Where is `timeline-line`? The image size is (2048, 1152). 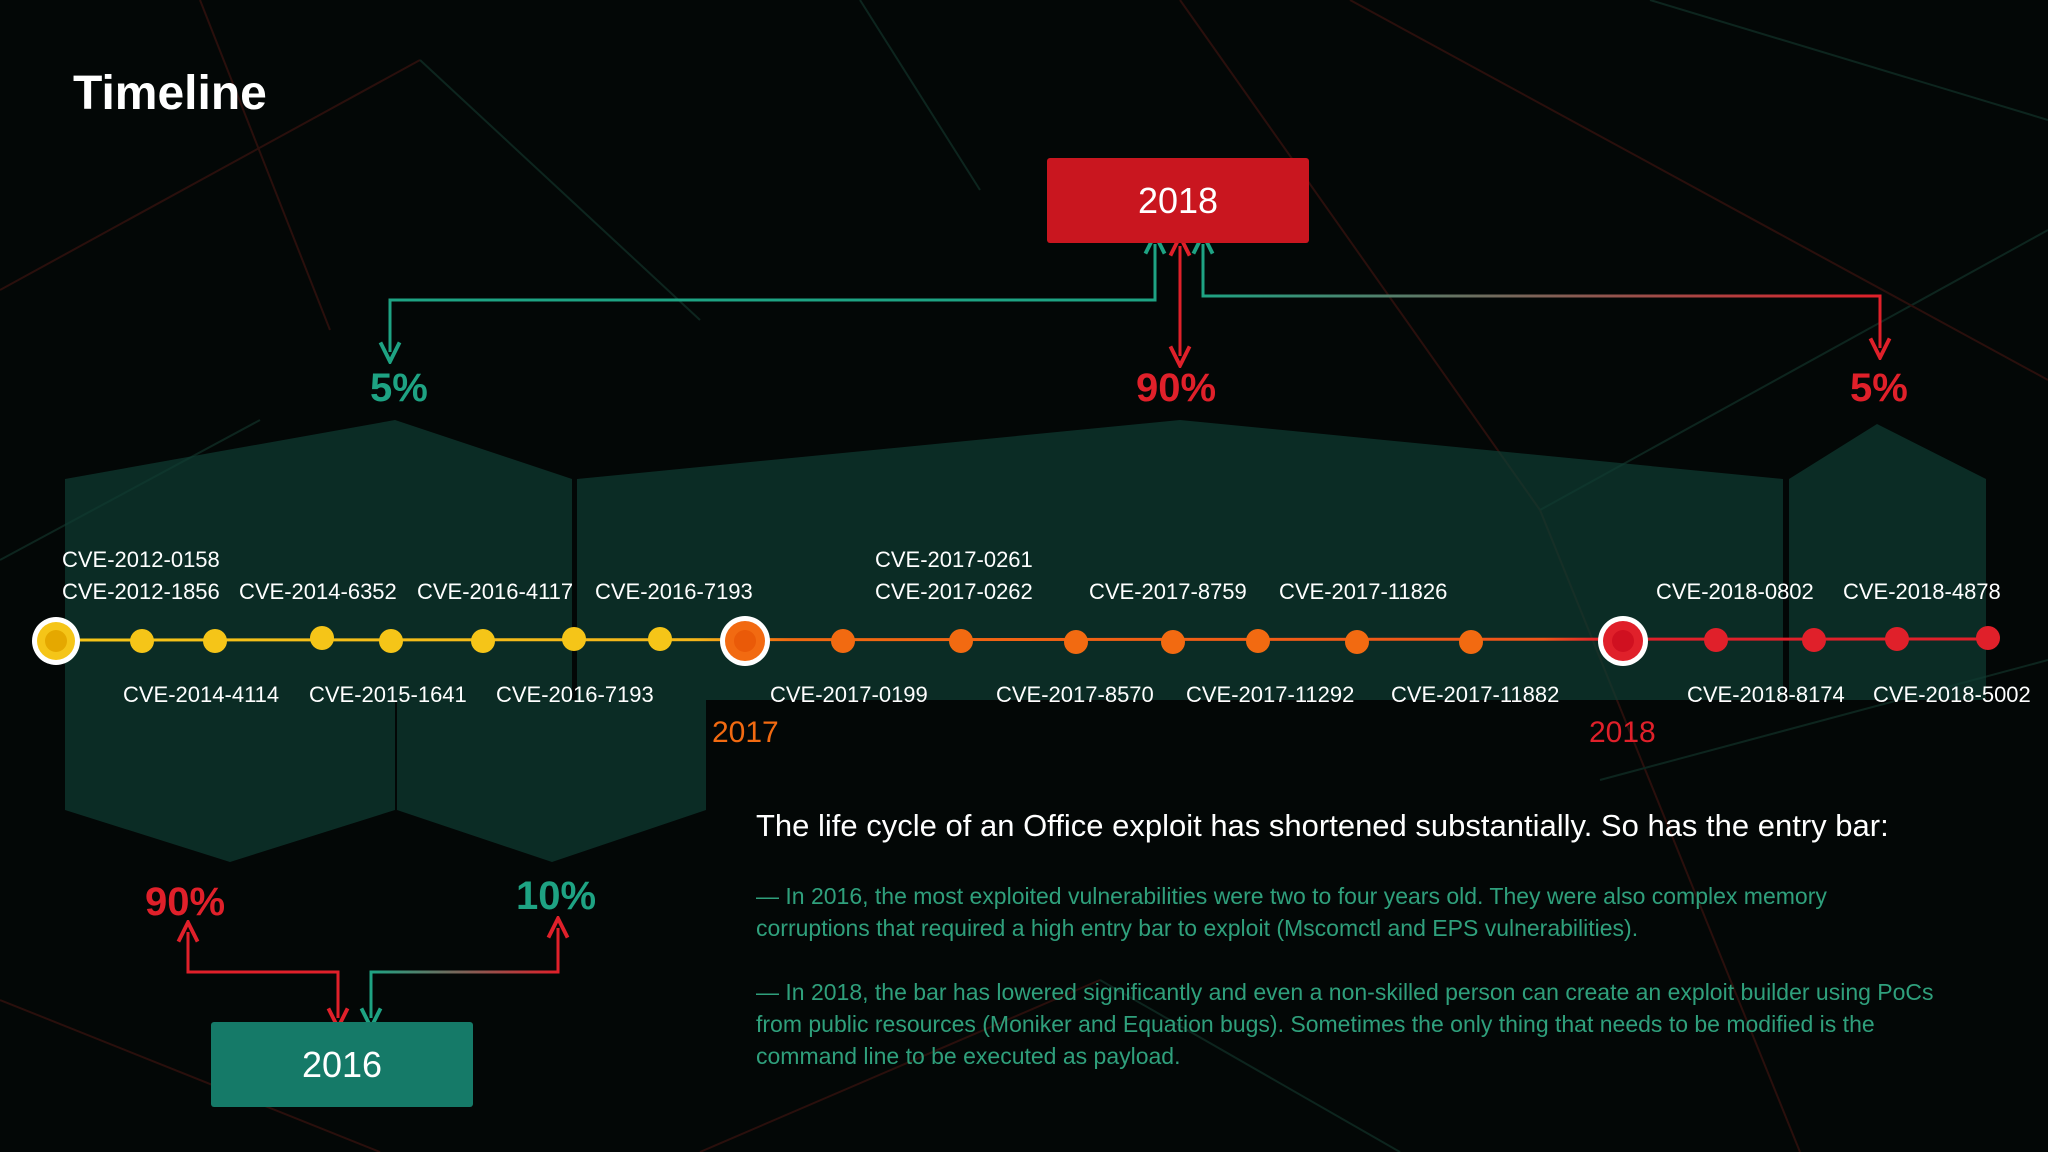 timeline-line is located at coordinates (1022, 639).